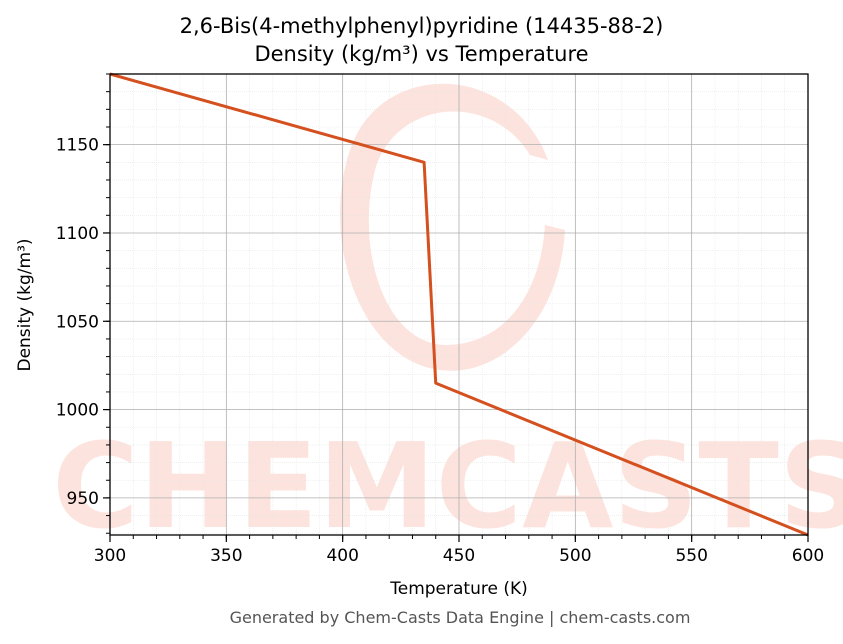 The image size is (843, 644). Describe the element at coordinates (808, 556) in the screenshot. I see `x-tick-label: 600` at that location.